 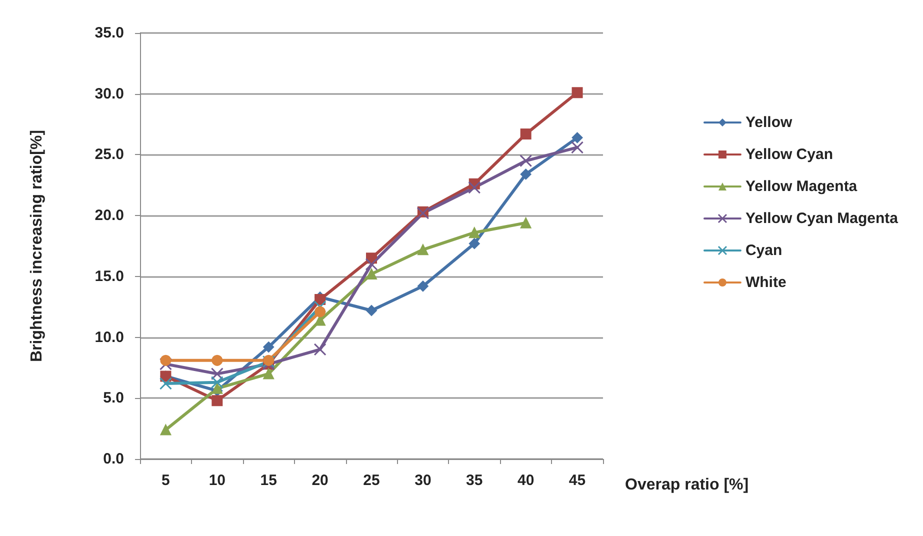 I want to click on legend-label: White, so click(x=765, y=282).